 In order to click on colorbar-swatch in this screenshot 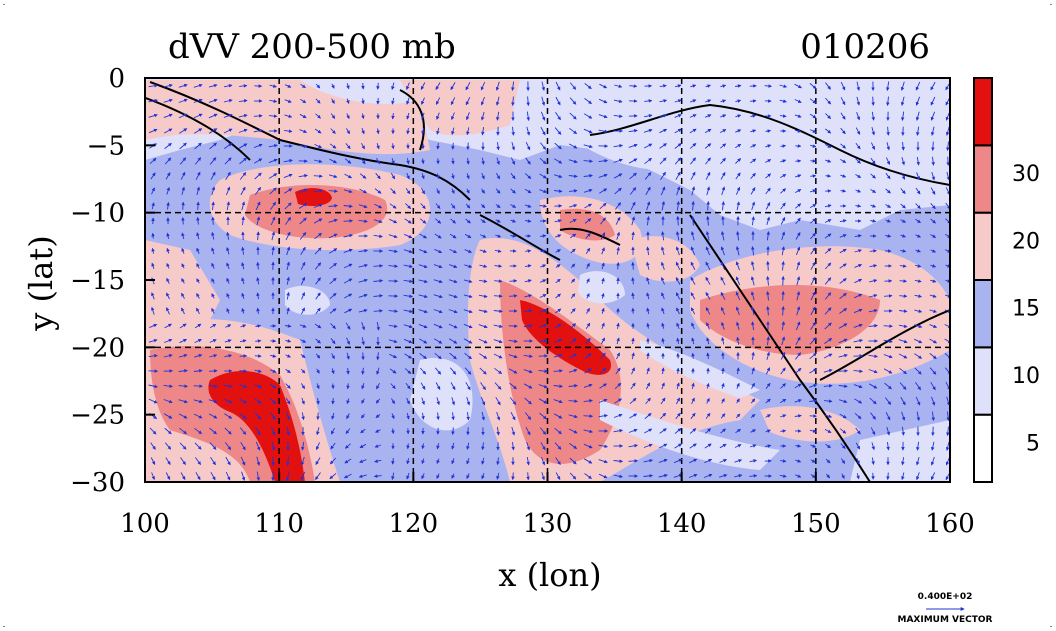, I will do `click(983, 448)`.